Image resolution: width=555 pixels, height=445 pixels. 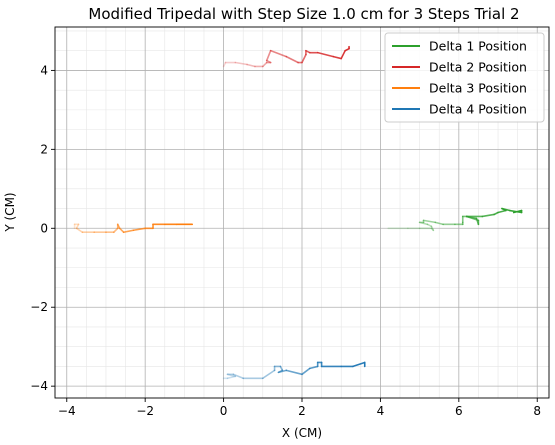 What do you see at coordinates (224, 411) in the screenshot?
I see `x-tick-label: 0` at bounding box center [224, 411].